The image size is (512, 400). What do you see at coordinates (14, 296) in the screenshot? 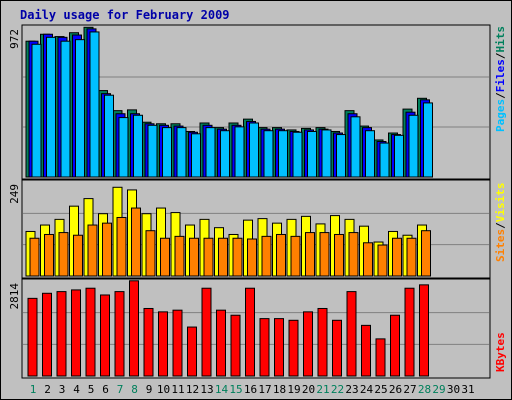
I see `y-max-label: 2814` at bounding box center [14, 296].